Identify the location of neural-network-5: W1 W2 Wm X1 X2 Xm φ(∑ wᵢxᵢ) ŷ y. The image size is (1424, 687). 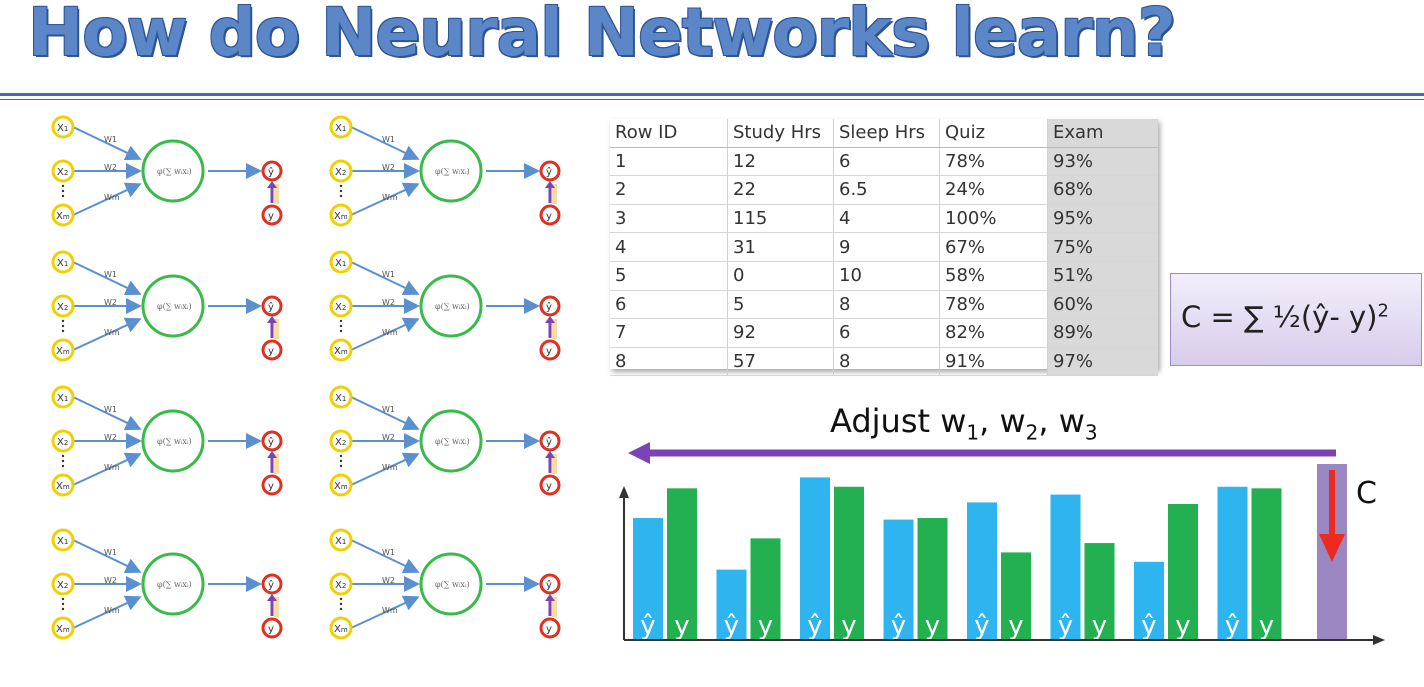
(453, 177).